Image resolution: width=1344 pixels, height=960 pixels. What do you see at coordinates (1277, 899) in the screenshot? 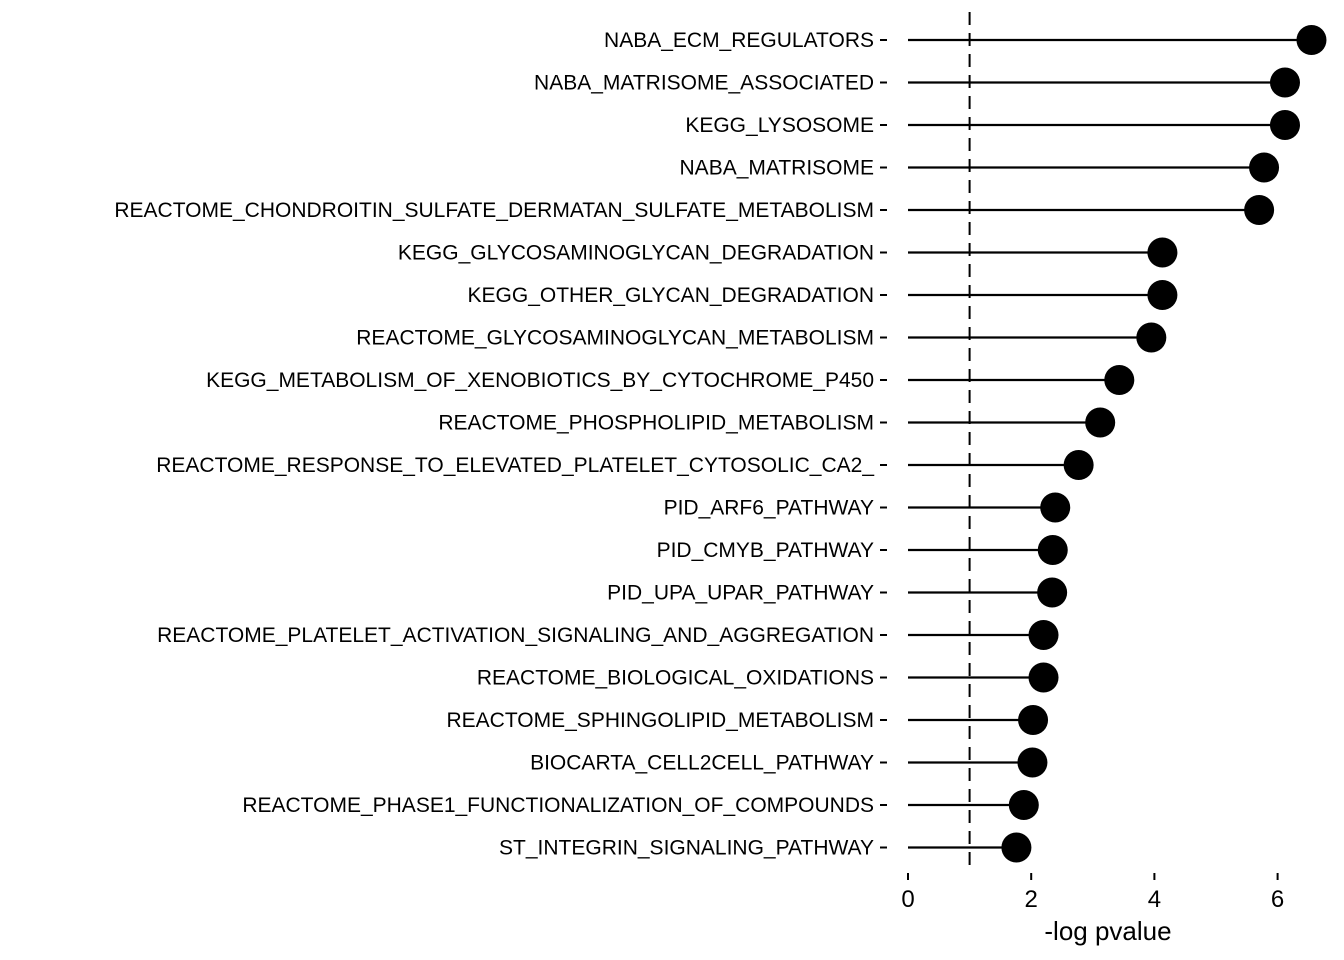
I see `x-tick-label: 6` at bounding box center [1277, 899].